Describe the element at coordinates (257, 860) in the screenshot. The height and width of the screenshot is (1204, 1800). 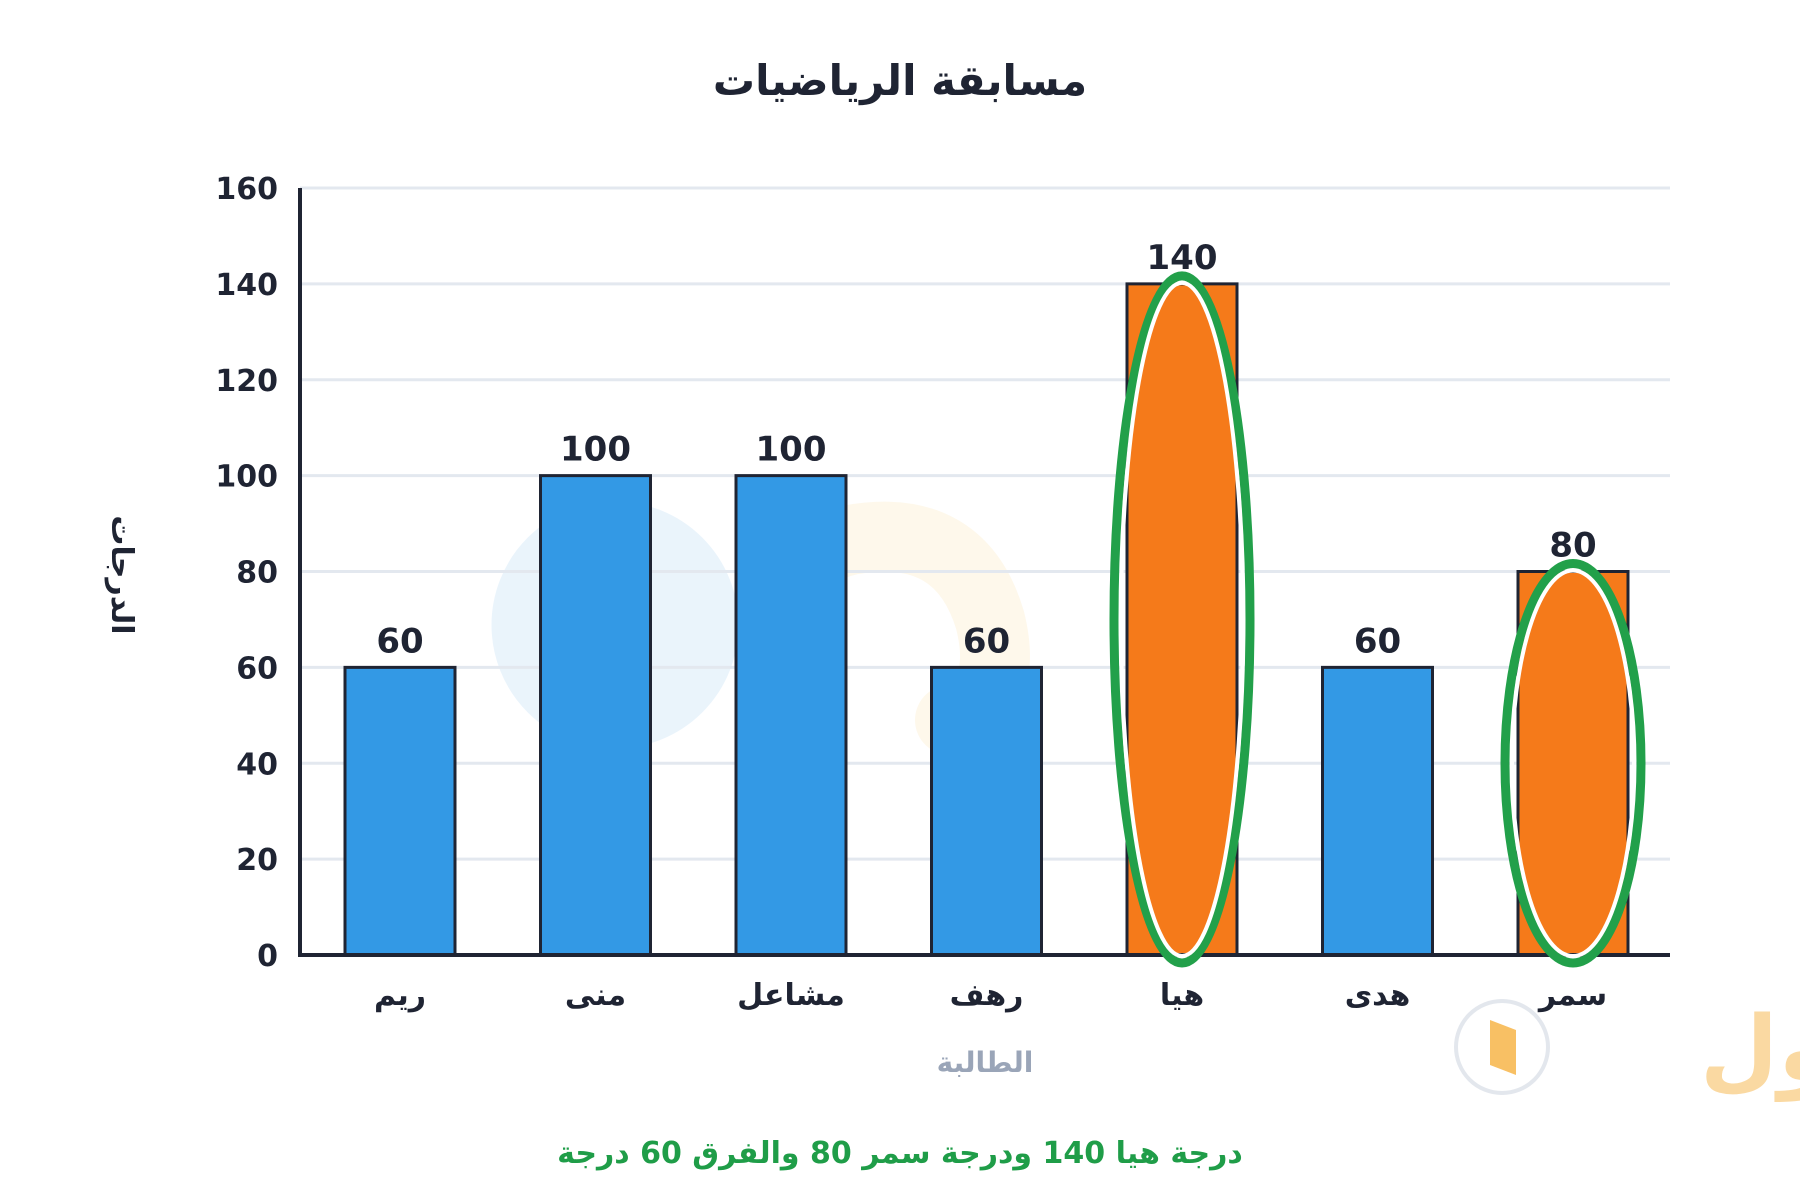
I see `y-tick-label: 20` at that location.